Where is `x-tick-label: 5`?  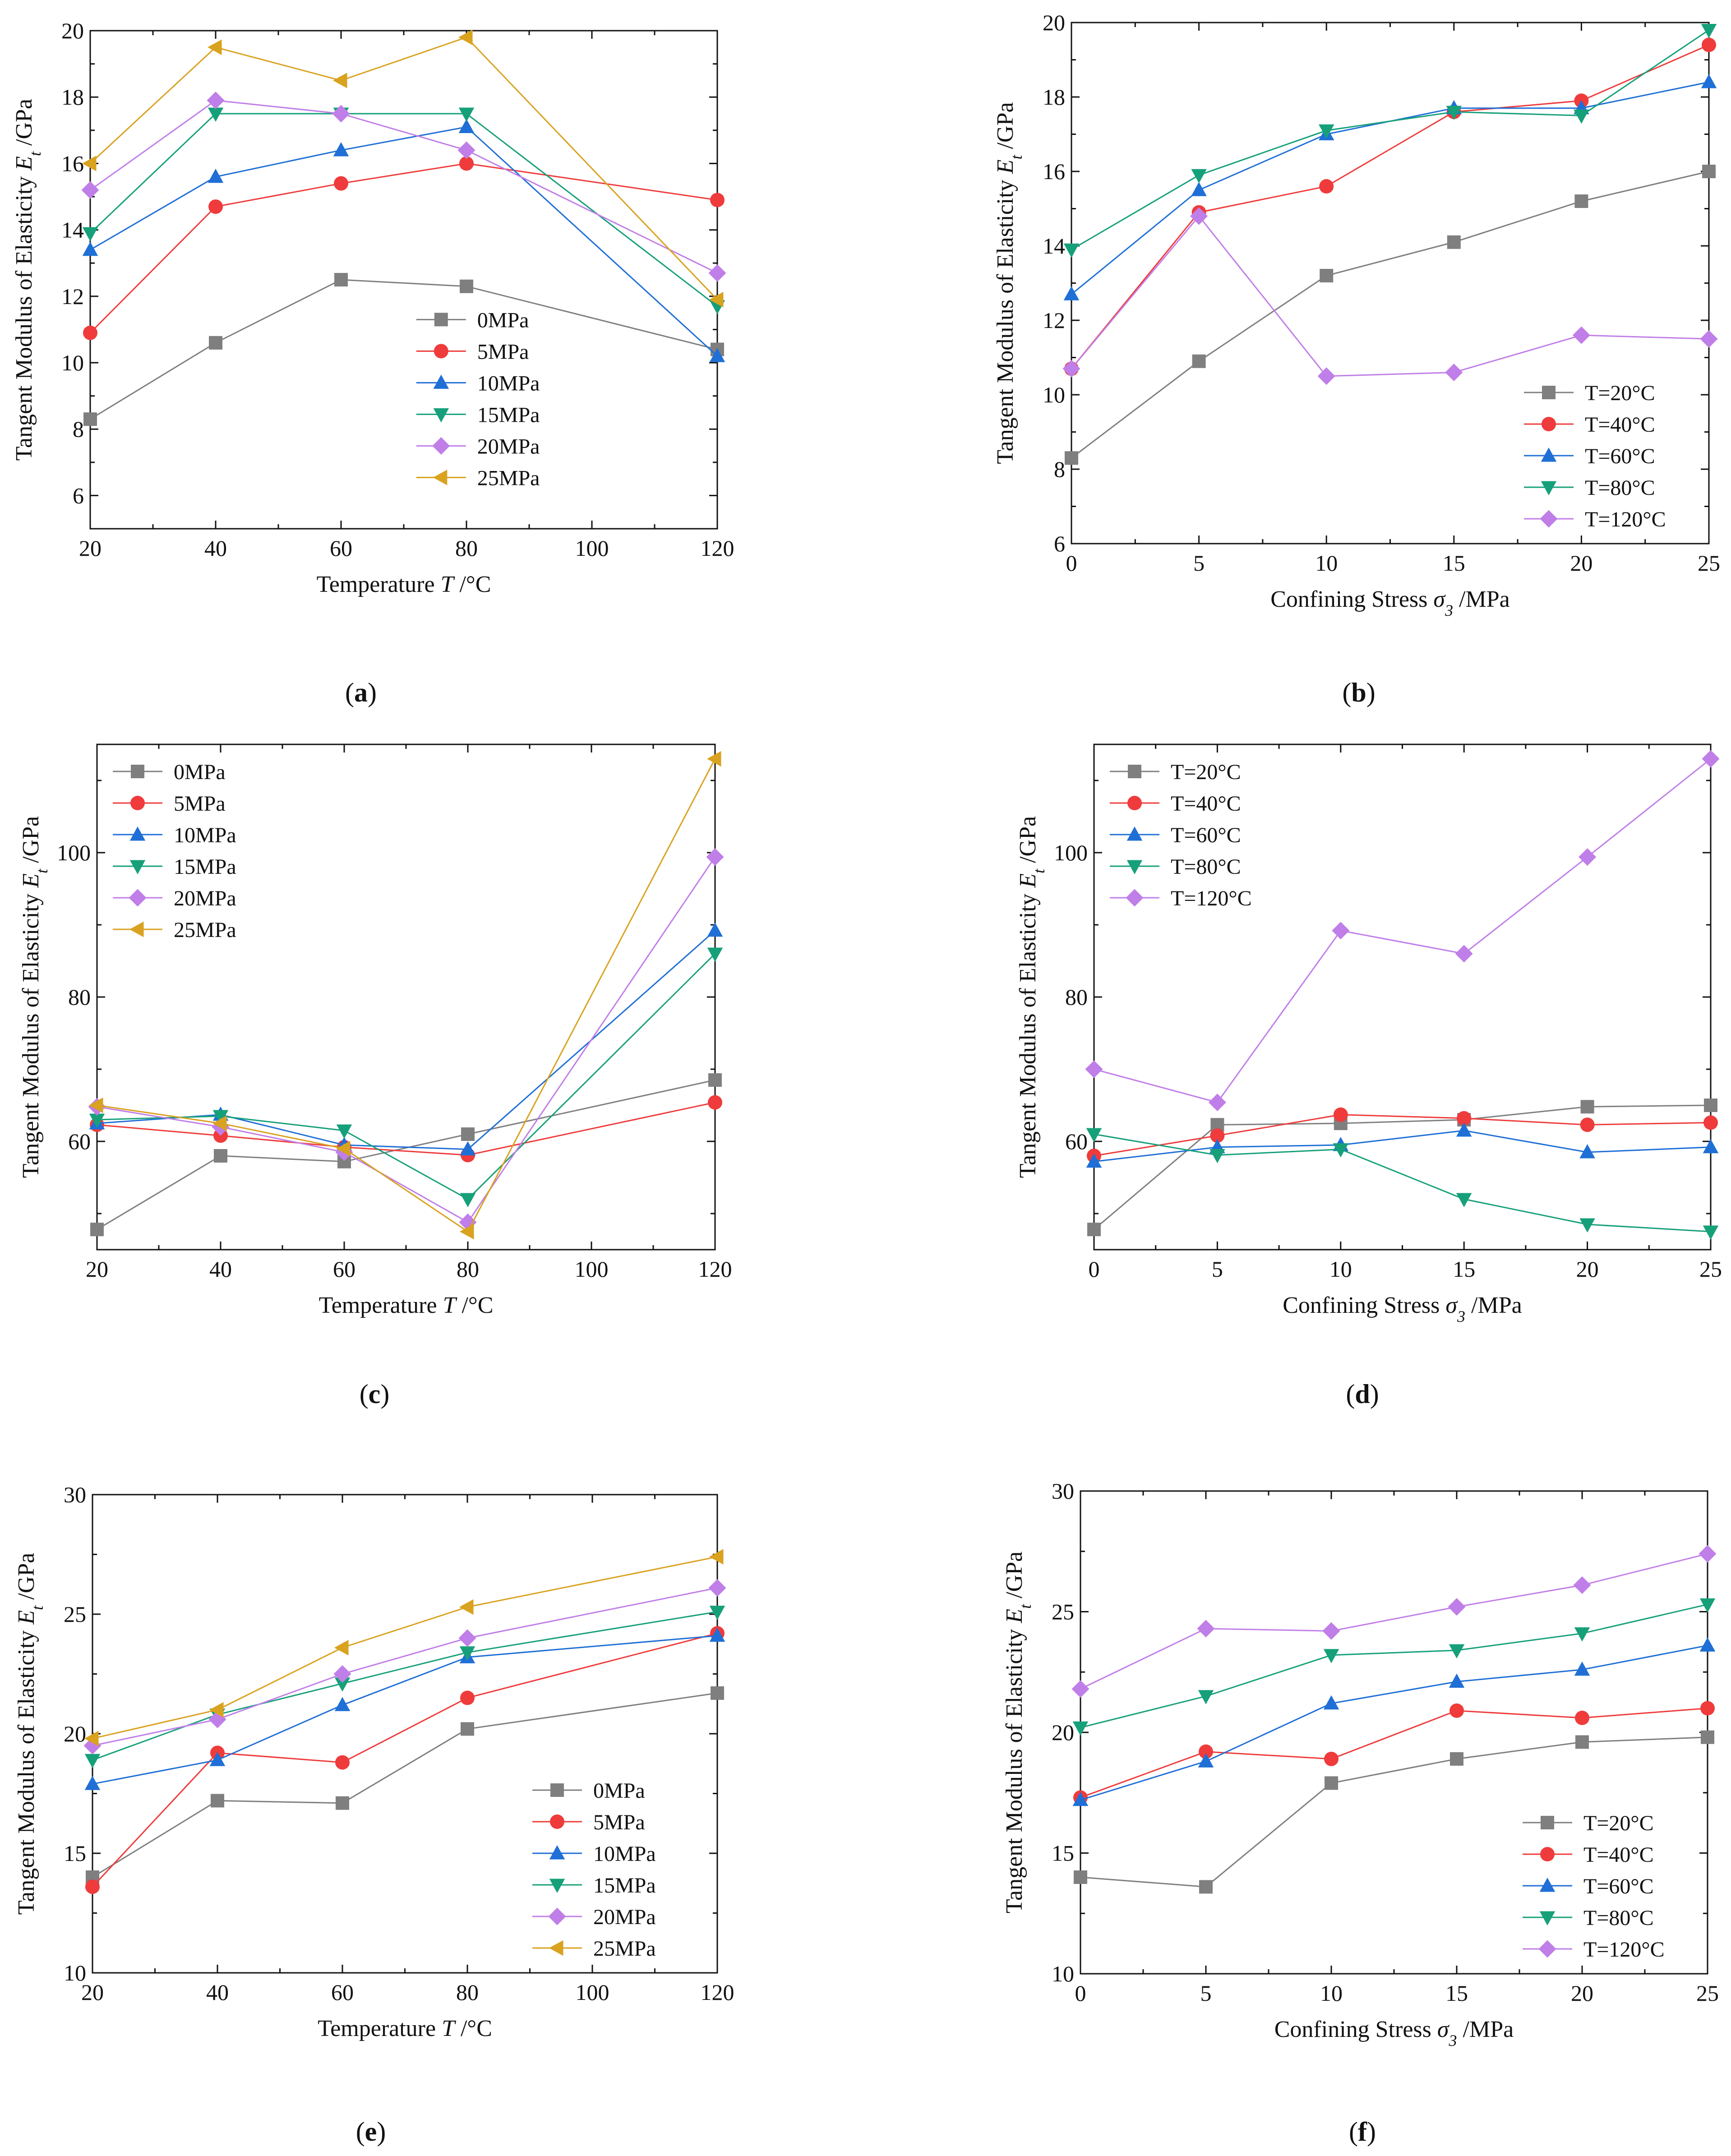 x-tick-label: 5 is located at coordinates (1206, 1993).